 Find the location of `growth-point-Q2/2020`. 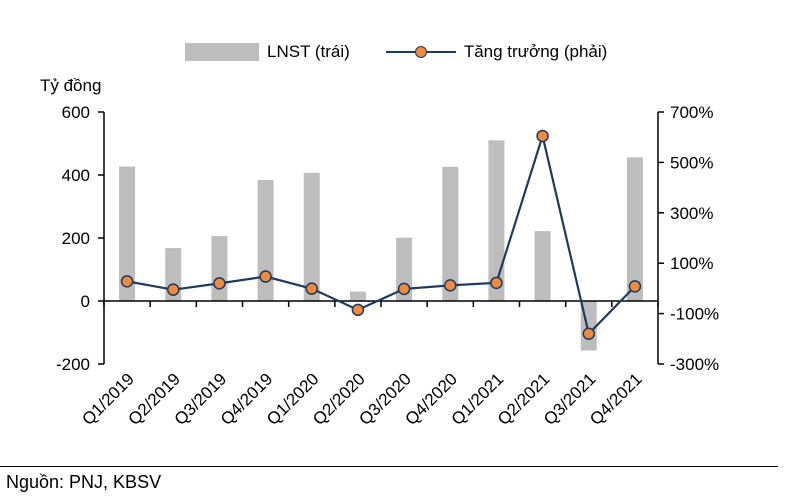

growth-point-Q2/2020 is located at coordinates (358, 310).